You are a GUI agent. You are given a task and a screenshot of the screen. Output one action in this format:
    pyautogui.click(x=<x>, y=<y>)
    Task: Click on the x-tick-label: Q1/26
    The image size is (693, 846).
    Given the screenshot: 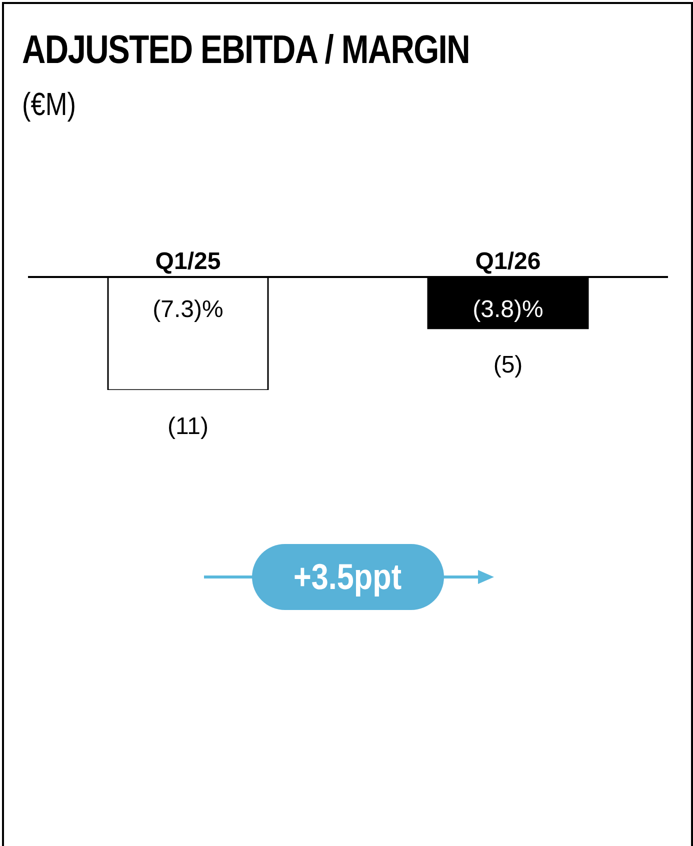 What is the action you would take?
    pyautogui.click(x=508, y=261)
    